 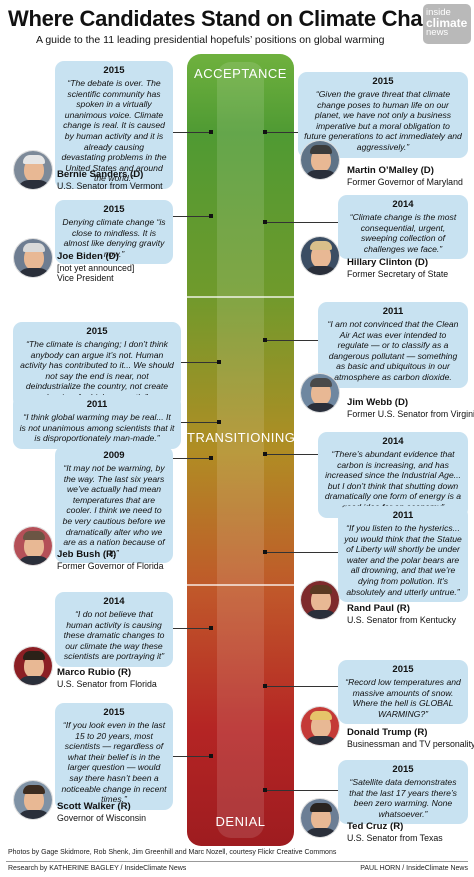 I want to click on insideclimate-news-logo: inside climate news, so click(x=447, y=24).